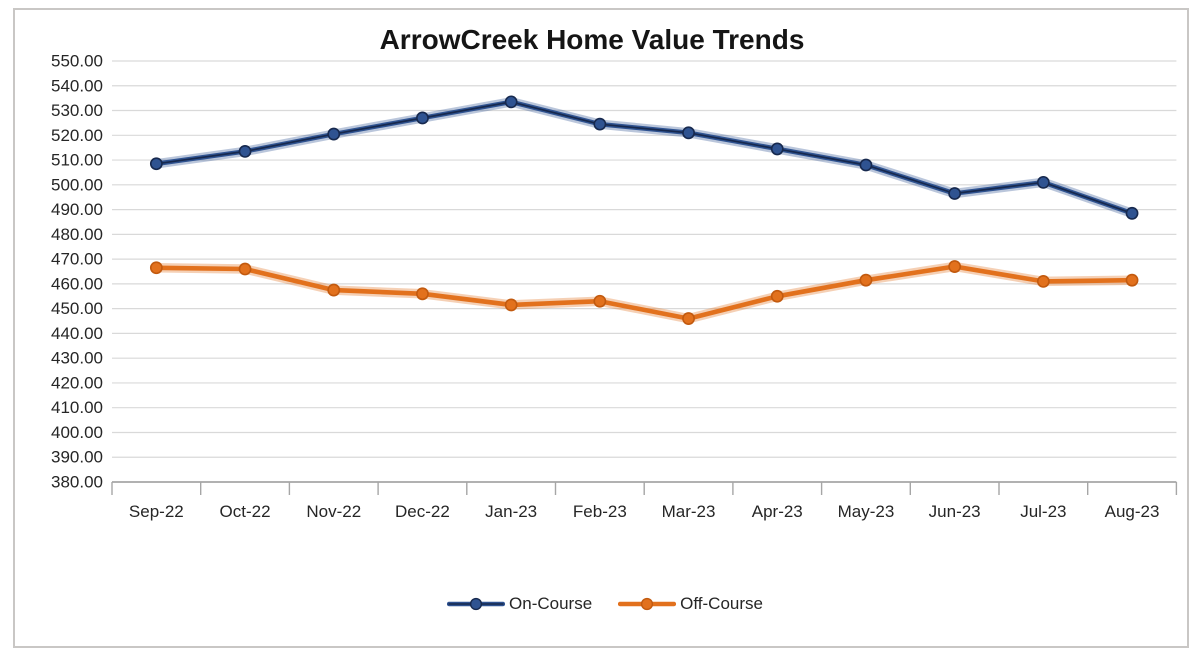 This screenshot has height=656, width=1200. I want to click on y-tick-label: 540.00, so click(77, 85).